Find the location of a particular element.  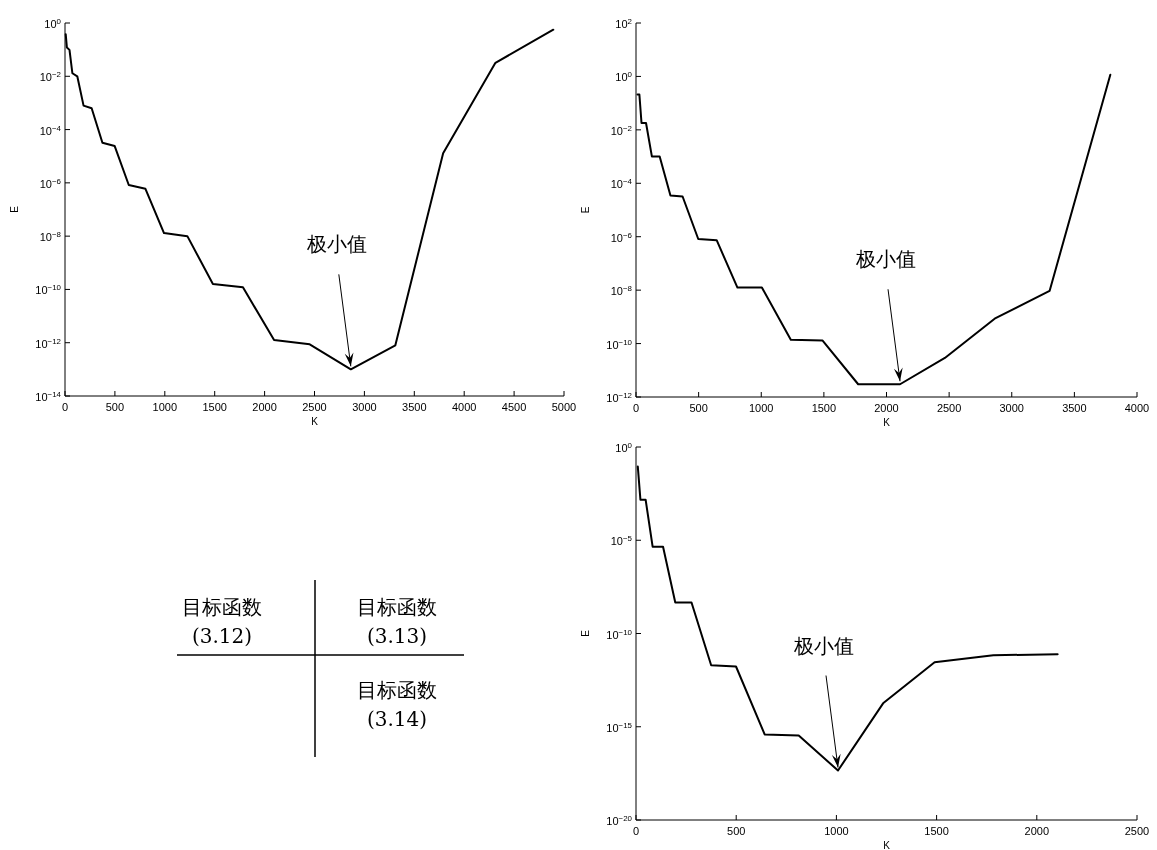

y-tick-label: 10$^{2}$ is located at coordinates (623, 23).